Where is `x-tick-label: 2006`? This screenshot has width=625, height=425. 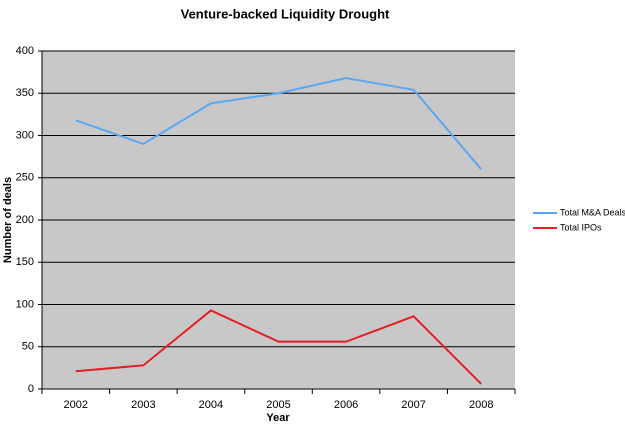 x-tick-label: 2006 is located at coordinates (346, 405).